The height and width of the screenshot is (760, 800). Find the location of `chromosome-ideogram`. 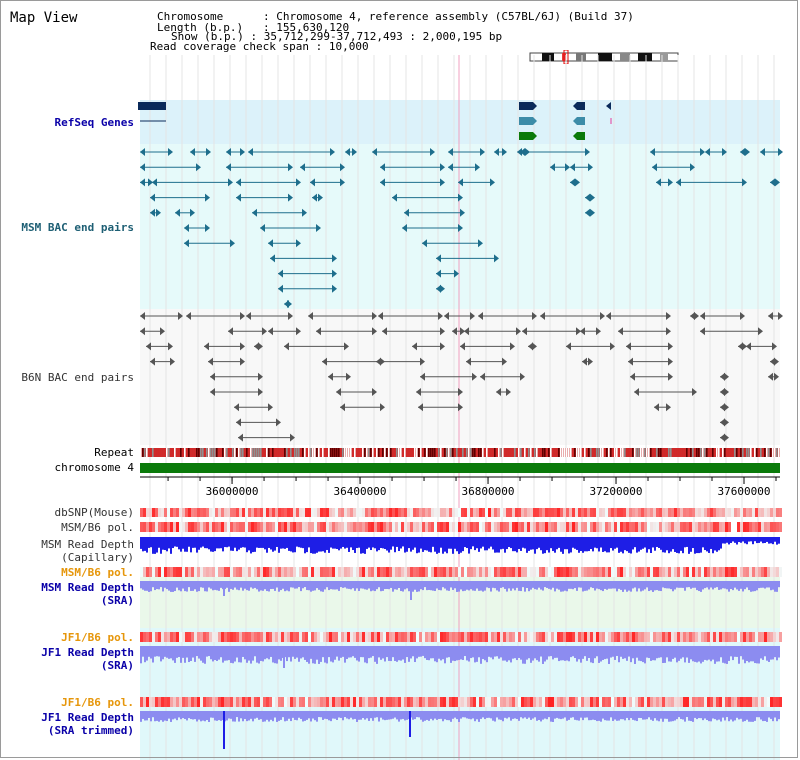

chromosome-ideogram is located at coordinates (605, 57).